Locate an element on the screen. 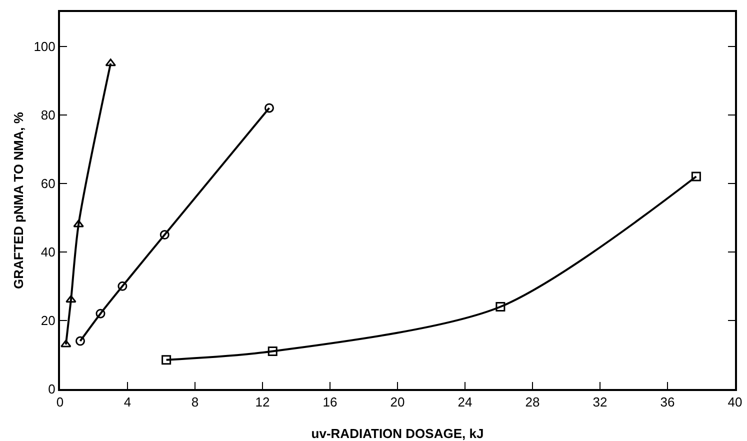  x-tick-label: 28 is located at coordinates (532, 402).